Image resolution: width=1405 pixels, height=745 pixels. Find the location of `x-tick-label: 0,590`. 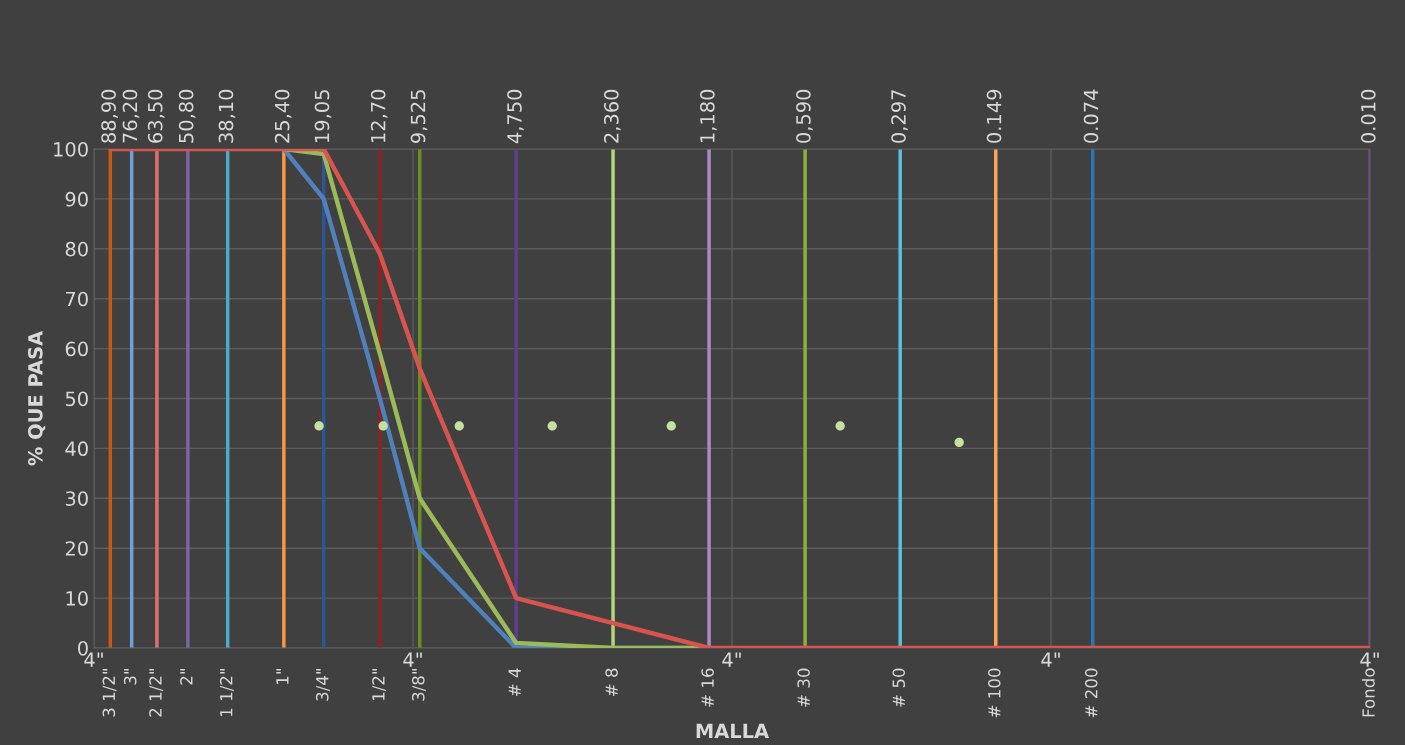

x-tick-label: 0,590 is located at coordinates (804, 116).